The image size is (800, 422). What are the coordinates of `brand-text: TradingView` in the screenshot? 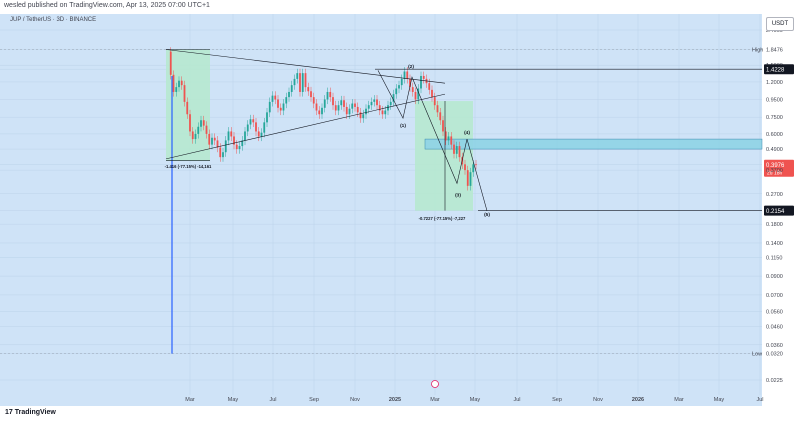 It's located at (35, 412).